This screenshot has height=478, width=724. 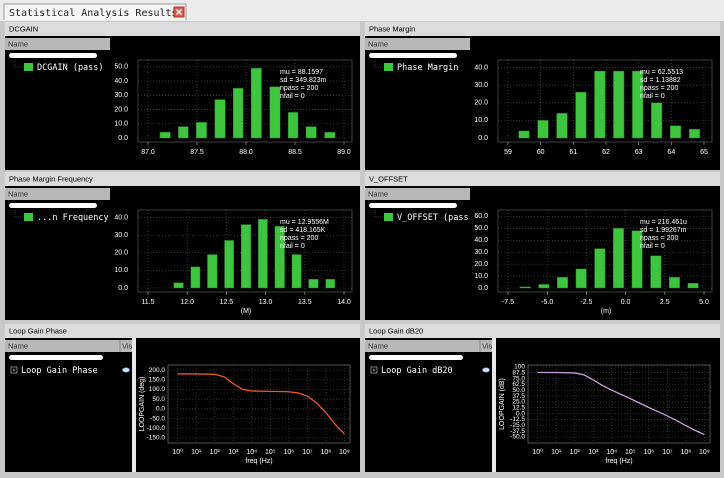 I want to click on x-tick-label: 14.0, so click(x=344, y=302).